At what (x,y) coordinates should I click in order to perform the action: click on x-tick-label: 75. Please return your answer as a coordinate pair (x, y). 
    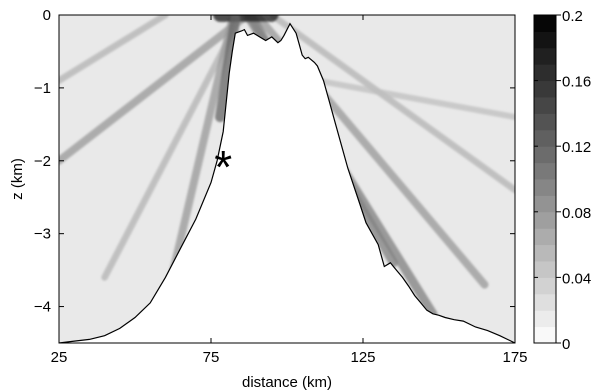
    Looking at the image, I should click on (211, 357).